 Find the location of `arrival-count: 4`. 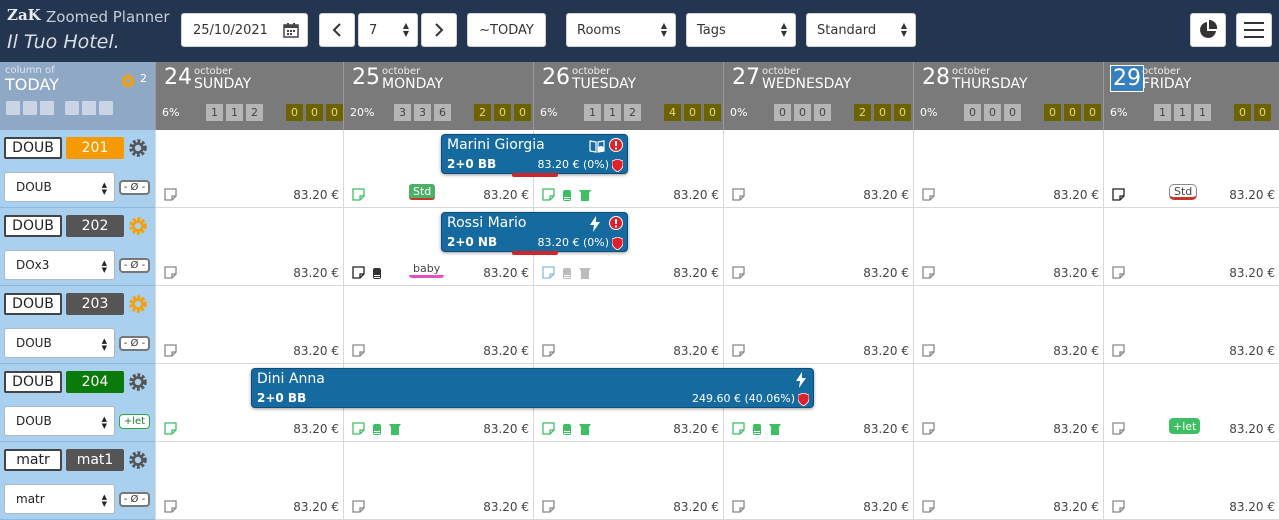

arrival-count: 4 is located at coordinates (672, 112).